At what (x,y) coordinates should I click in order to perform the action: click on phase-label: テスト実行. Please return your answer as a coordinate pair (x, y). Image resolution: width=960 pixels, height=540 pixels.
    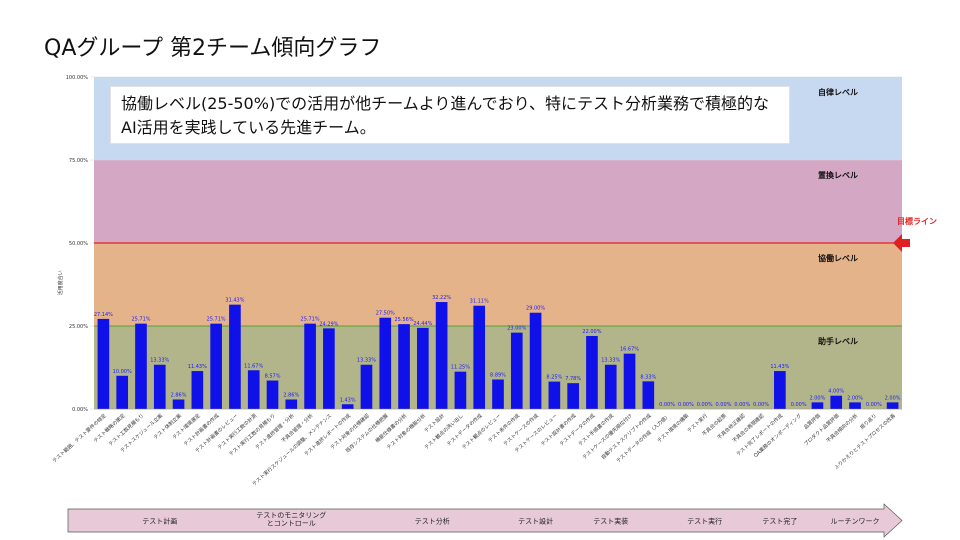
    Looking at the image, I should click on (704, 521).